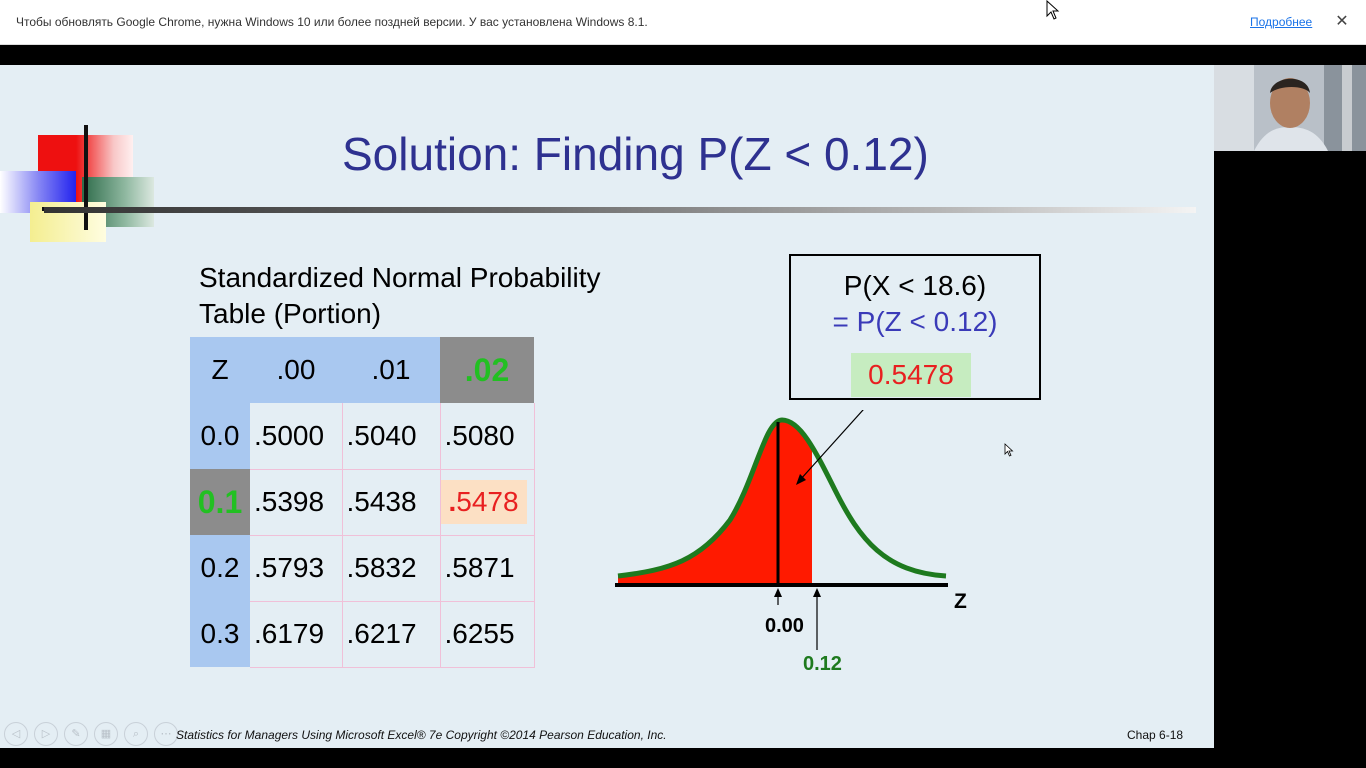  Describe the element at coordinates (106, 734) in the screenshot. I see `slides-grid-icon: ▦` at that location.